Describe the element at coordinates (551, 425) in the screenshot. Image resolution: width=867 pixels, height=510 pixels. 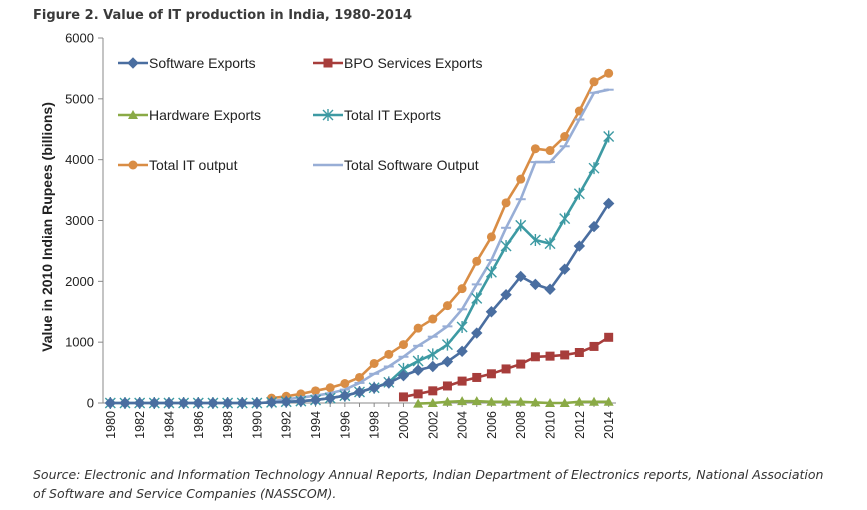
I see `x-tick-label: 2010` at that location.